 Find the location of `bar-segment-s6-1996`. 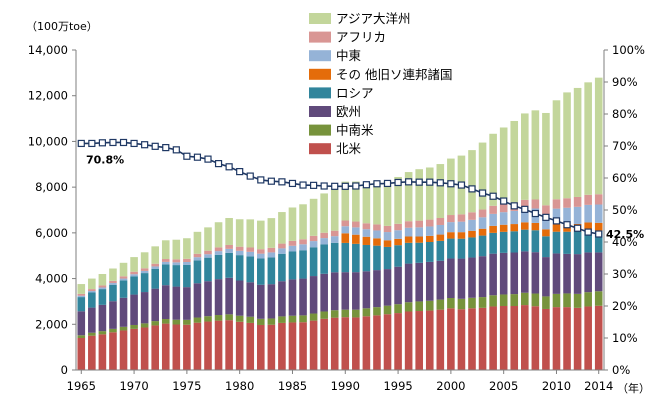

bar-segment-s6-1996 is located at coordinates (408, 224).